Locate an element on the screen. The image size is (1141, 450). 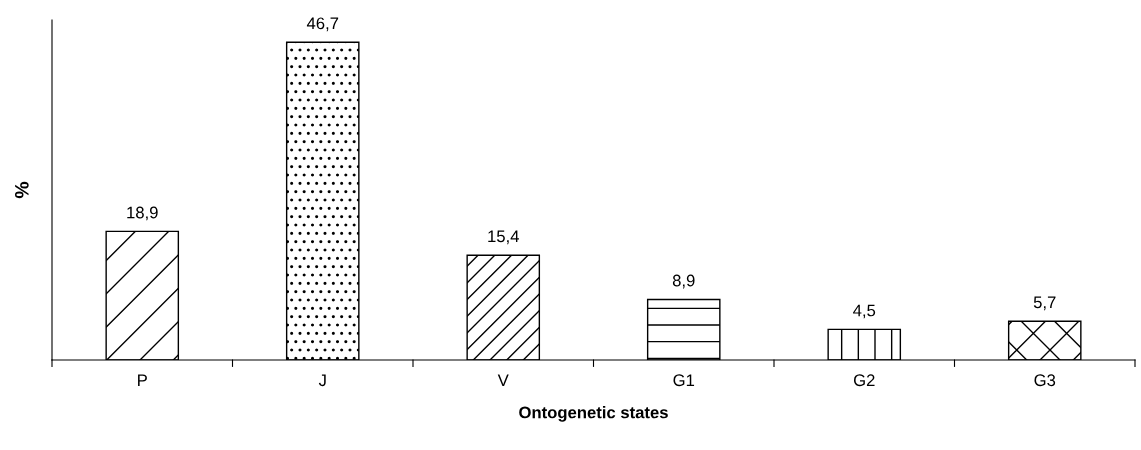
data-label: 46,7 is located at coordinates (322, 24).